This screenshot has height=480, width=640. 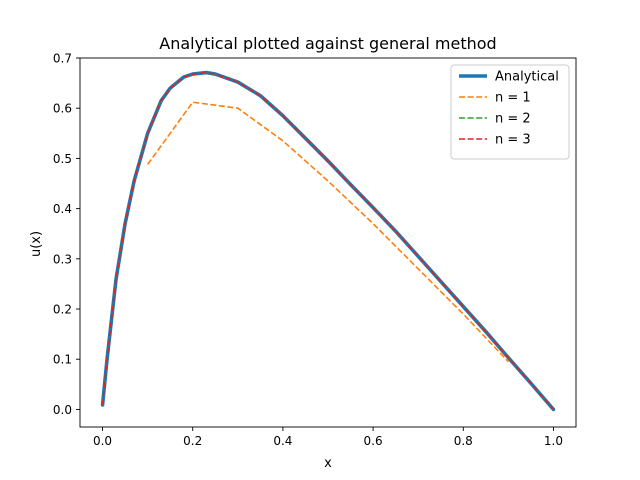 I want to click on legend-box, so click(x=510, y=112).